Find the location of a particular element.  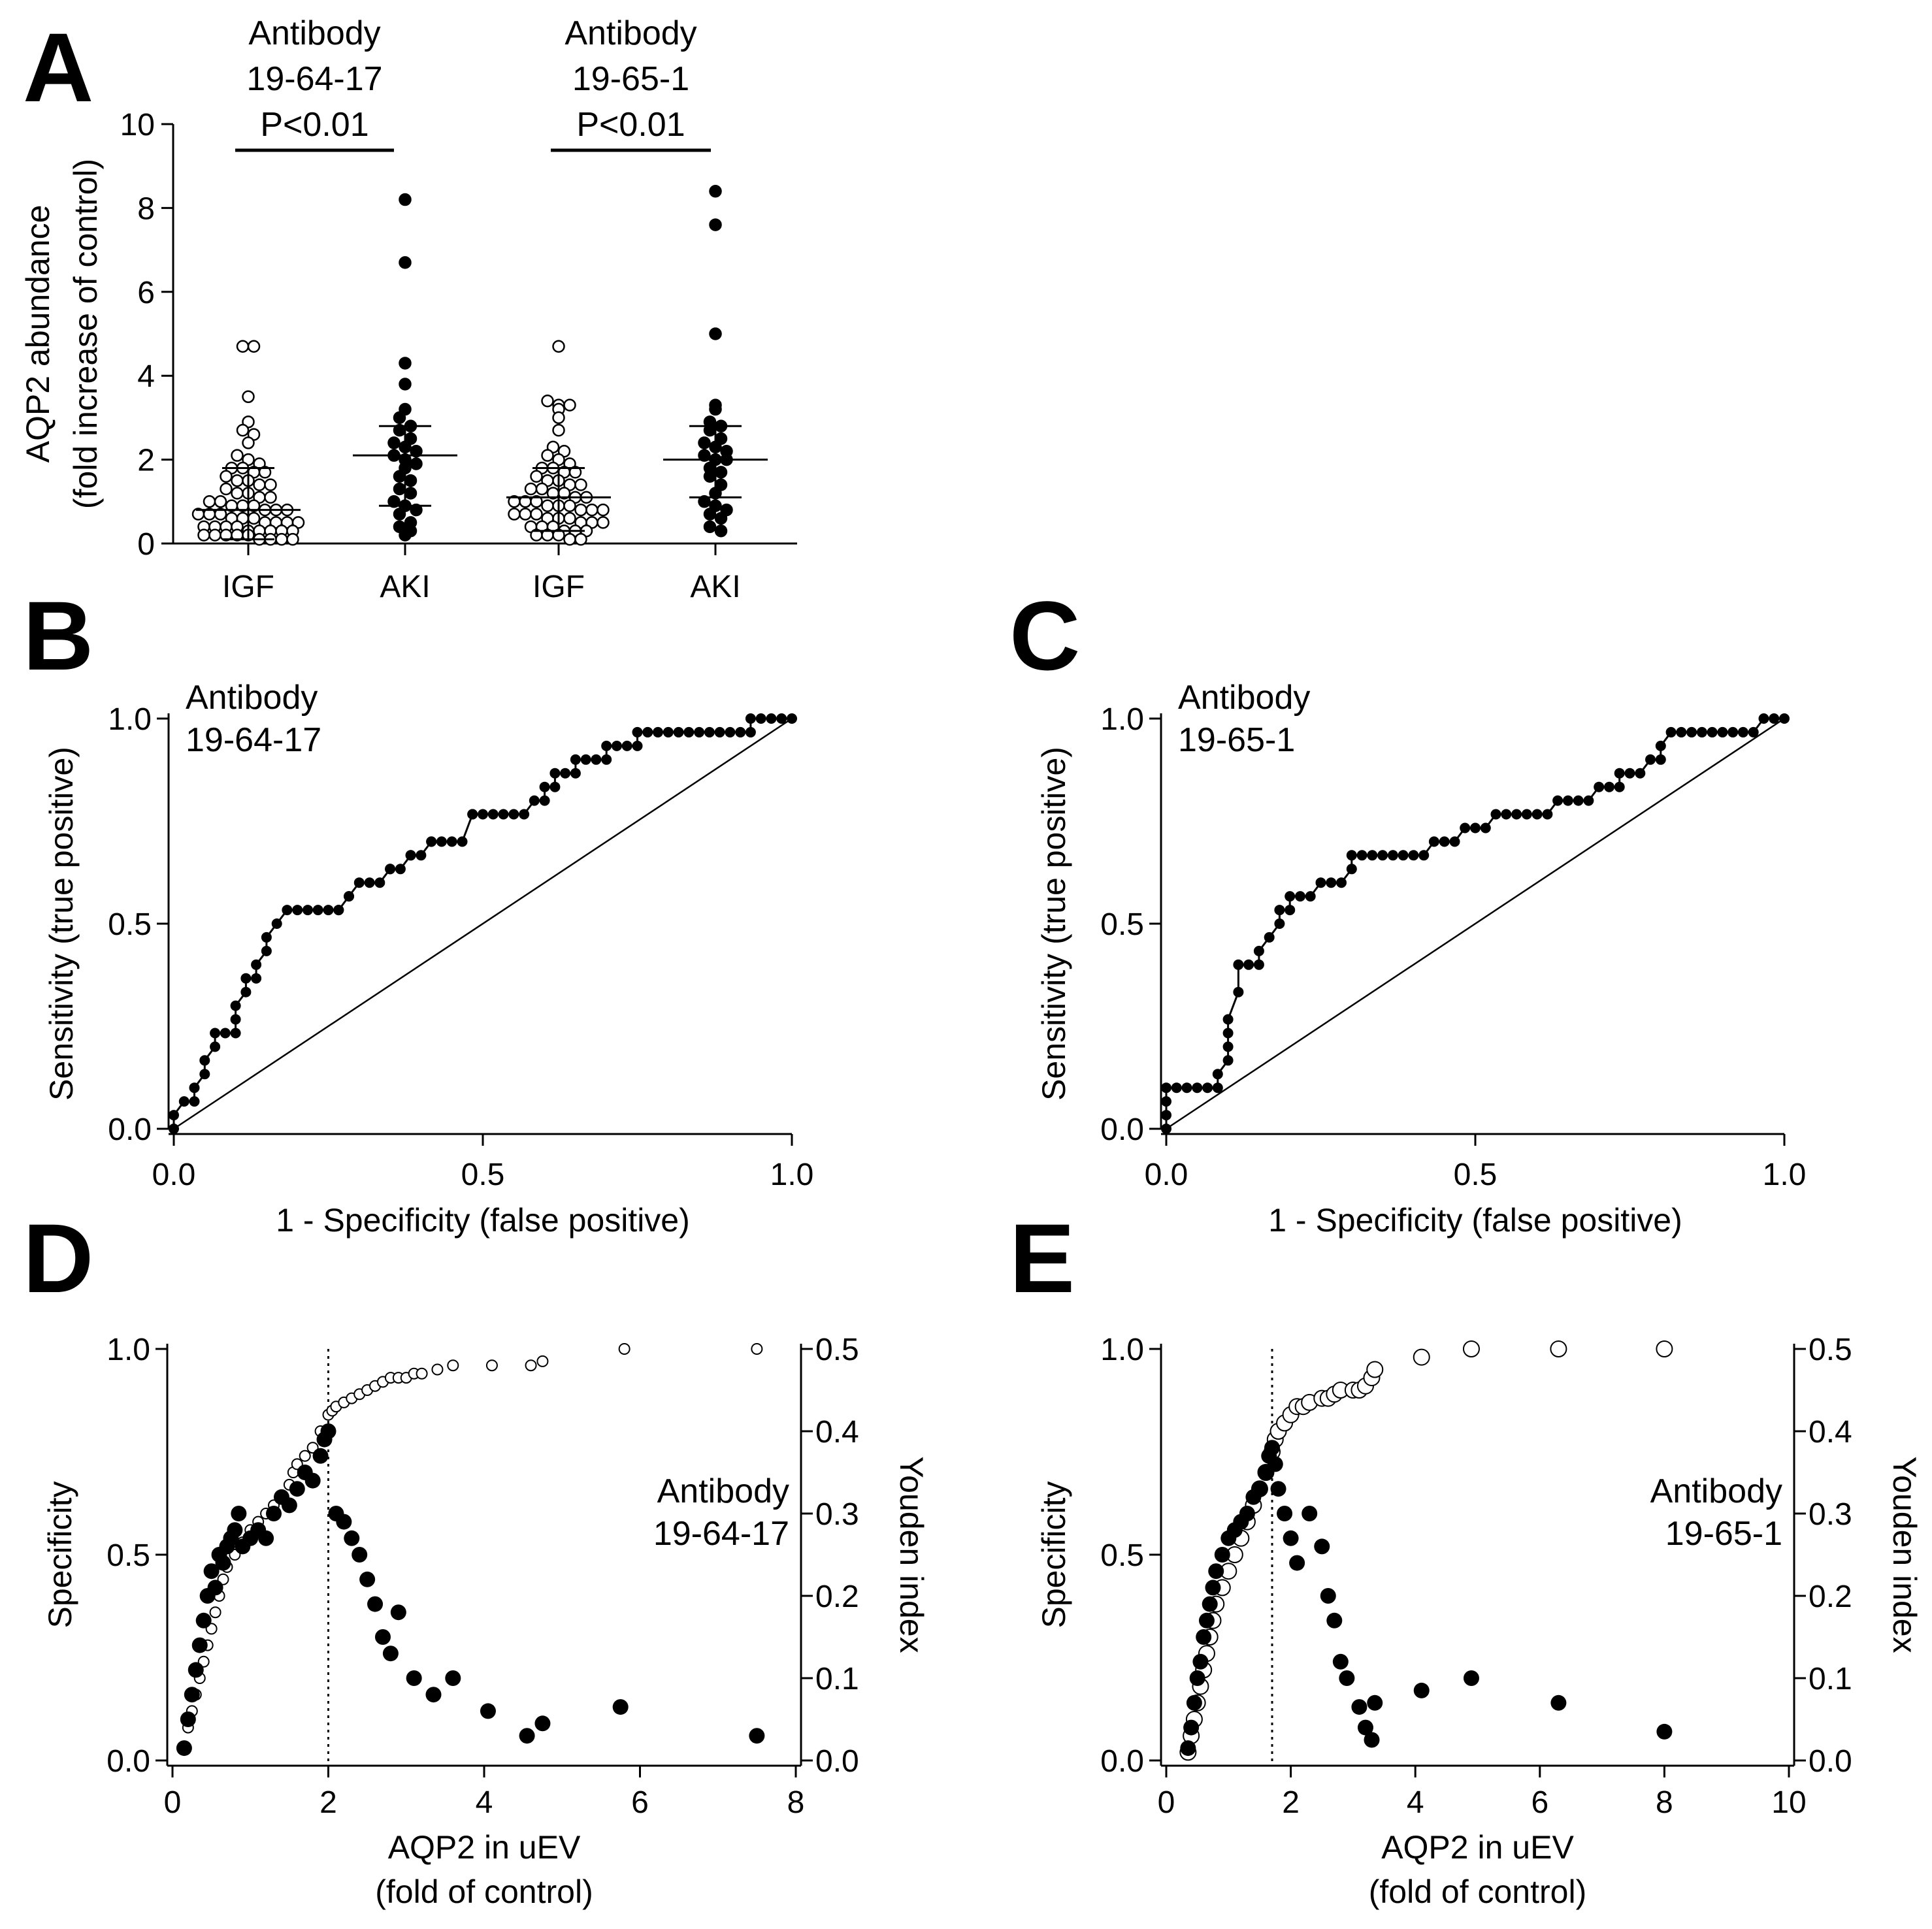

e-x-tick-label: 8 is located at coordinates (1664, 1802).